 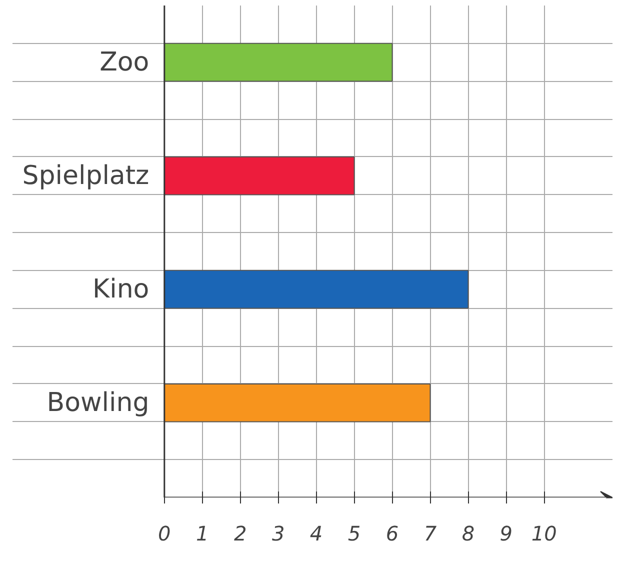 What do you see at coordinates (278, 534) in the screenshot?
I see `x-tick-label: 3` at bounding box center [278, 534].